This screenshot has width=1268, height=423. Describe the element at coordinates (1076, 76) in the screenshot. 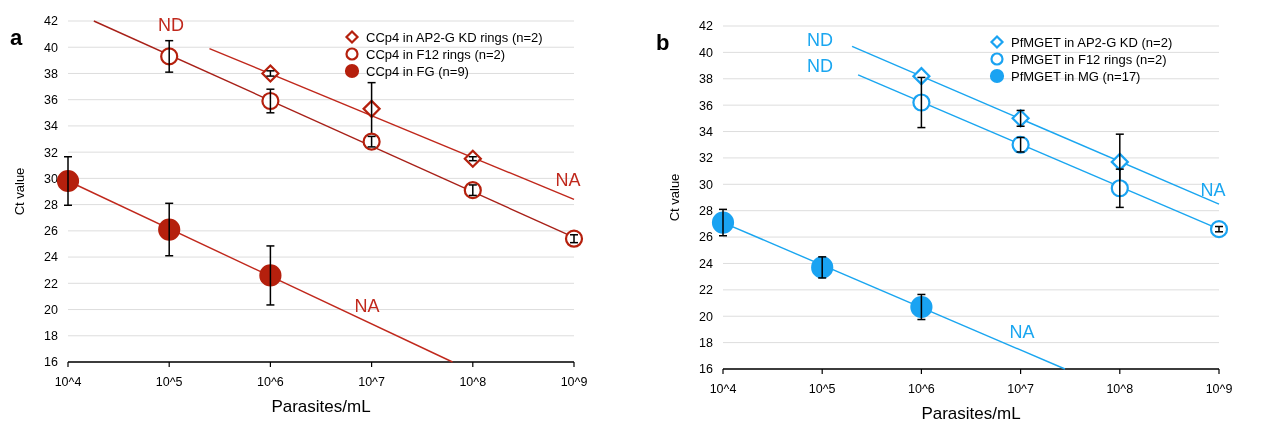

I see `legend-label: PfMGET in MG (n=17)` at that location.